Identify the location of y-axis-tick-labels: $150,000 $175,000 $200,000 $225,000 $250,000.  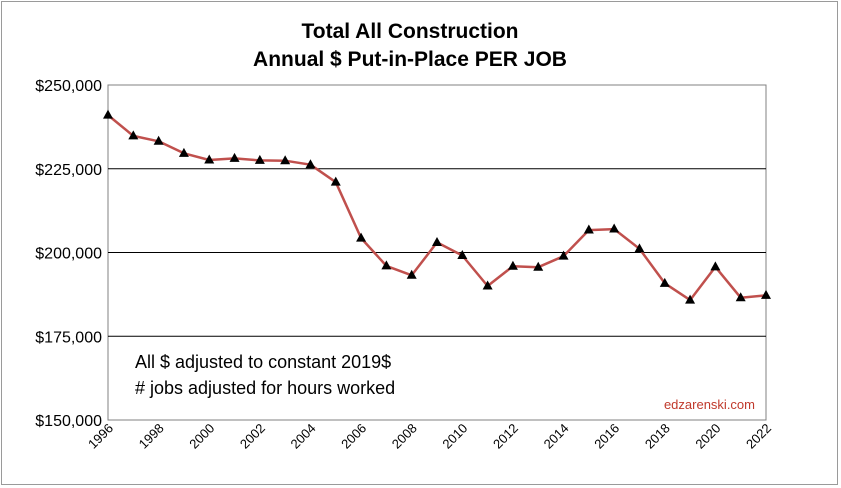
(68, 254).